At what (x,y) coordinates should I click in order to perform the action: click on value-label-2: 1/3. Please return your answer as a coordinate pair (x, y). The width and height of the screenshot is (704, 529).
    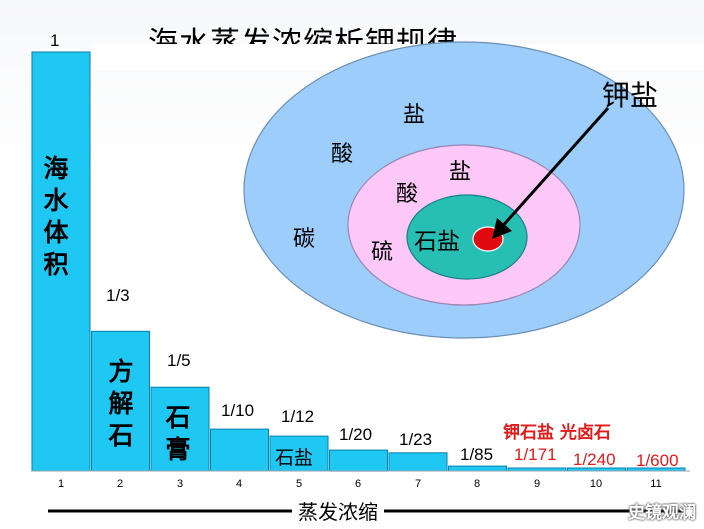
    Looking at the image, I should click on (118, 295).